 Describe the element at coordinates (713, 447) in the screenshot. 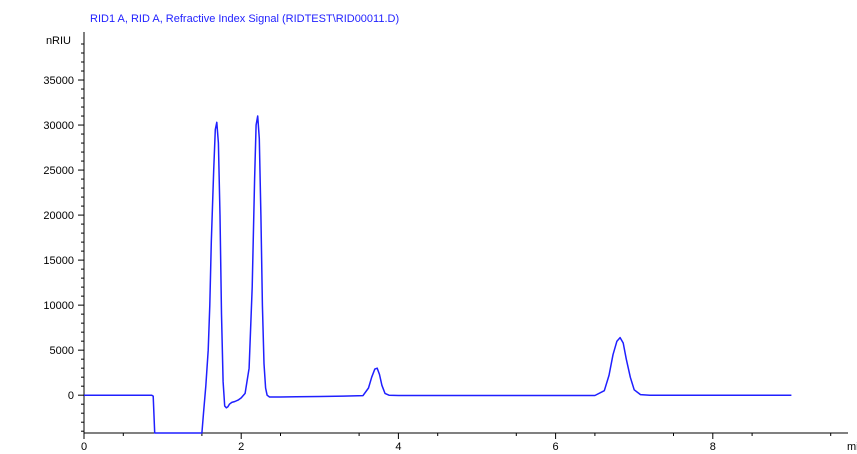

I see `x-tick-label: 8` at that location.